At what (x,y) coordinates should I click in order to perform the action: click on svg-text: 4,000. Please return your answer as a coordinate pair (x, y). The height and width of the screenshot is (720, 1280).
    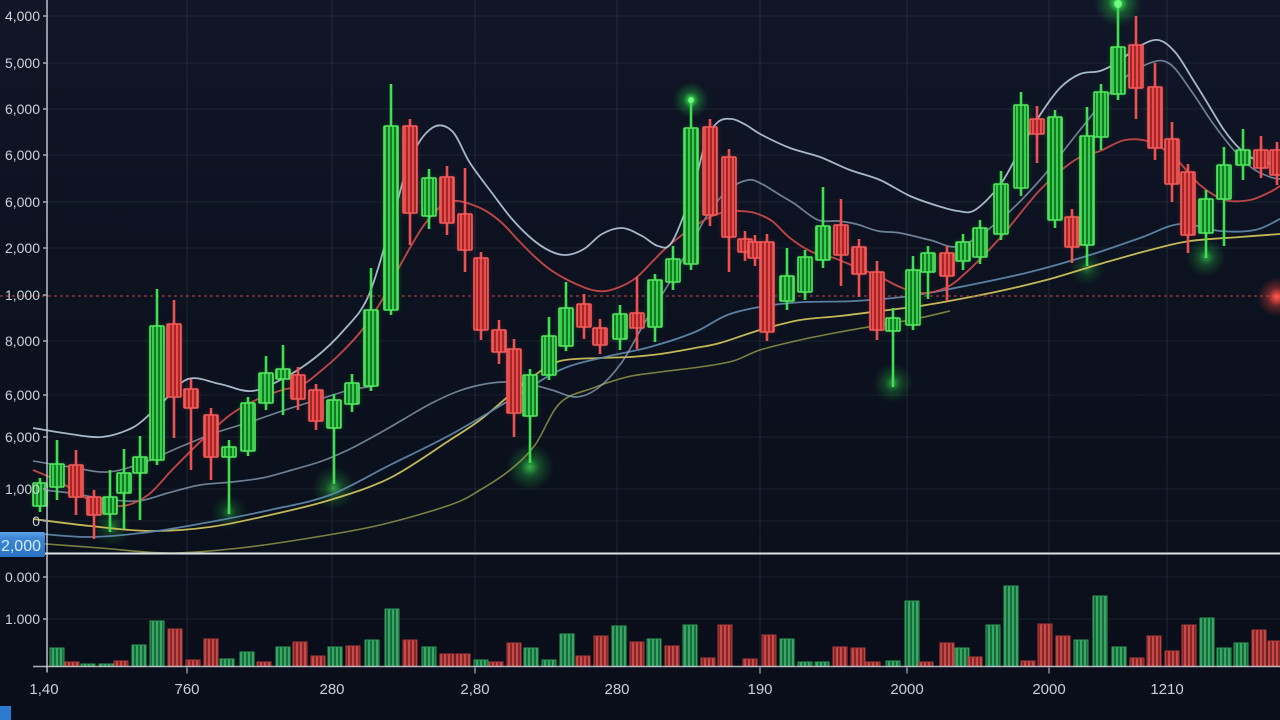
    Looking at the image, I should click on (22, 16).